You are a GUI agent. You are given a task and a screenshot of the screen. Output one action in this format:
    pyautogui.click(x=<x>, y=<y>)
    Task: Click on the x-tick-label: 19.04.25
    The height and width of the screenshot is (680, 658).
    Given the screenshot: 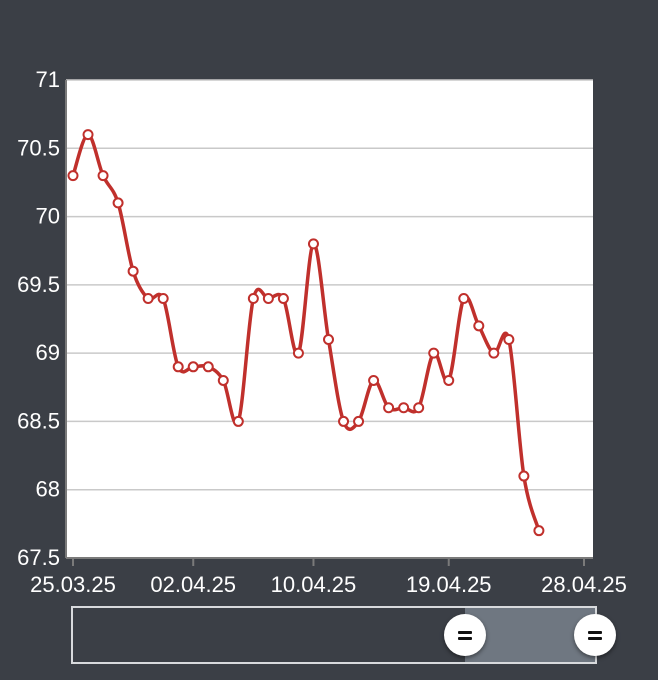 What is the action you would take?
    pyautogui.click(x=449, y=584)
    